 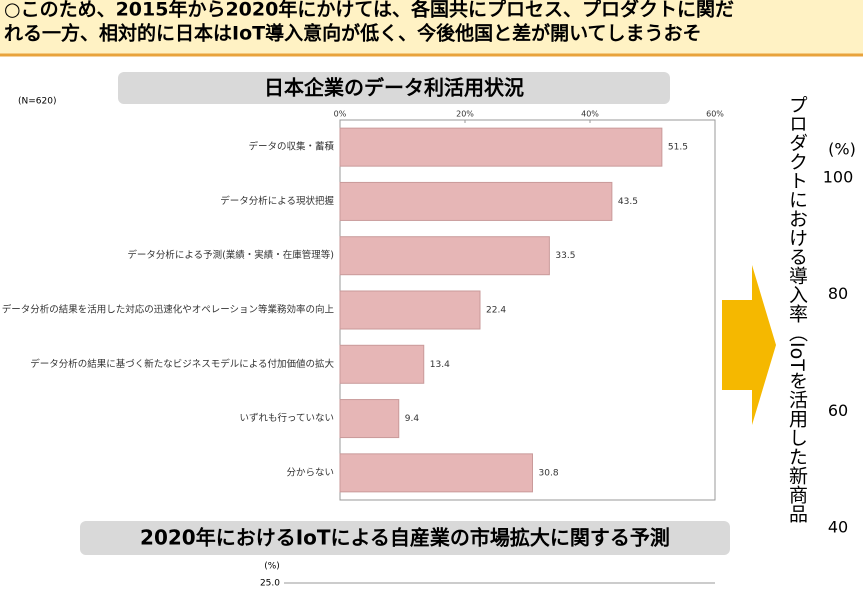 I want to click on y-tick-label: データ分析の結果を活用した対応の迅速化やオペレーション等業務効率の向上, so click(x=168, y=310).